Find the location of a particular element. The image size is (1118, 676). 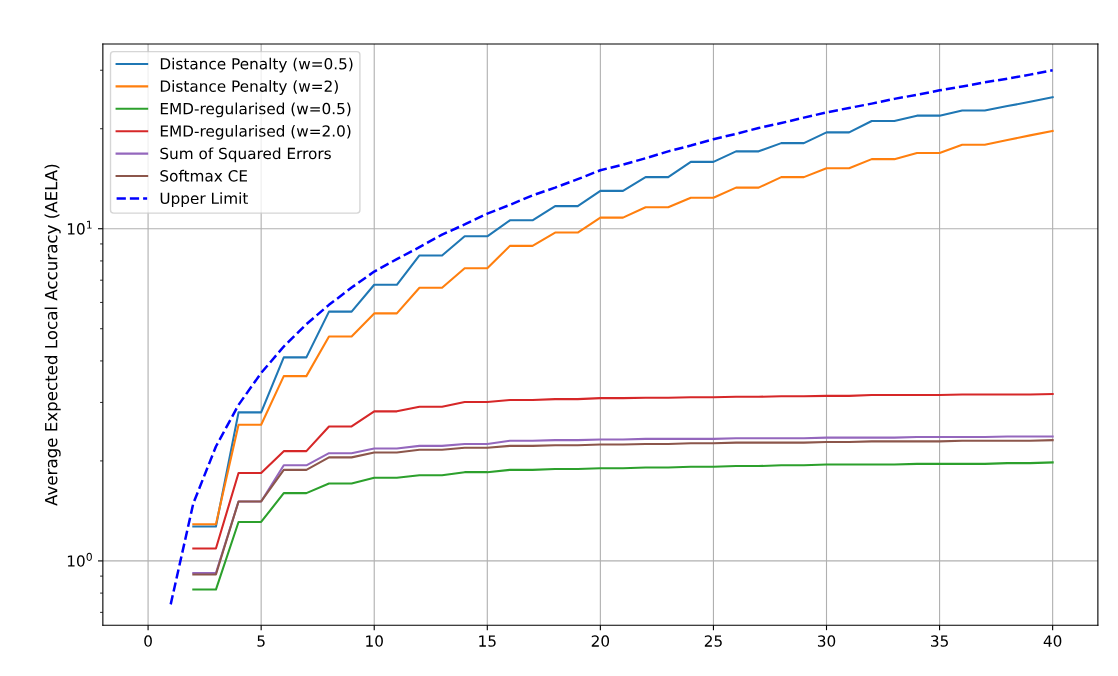

x-tick-label: 35 is located at coordinates (939, 641).